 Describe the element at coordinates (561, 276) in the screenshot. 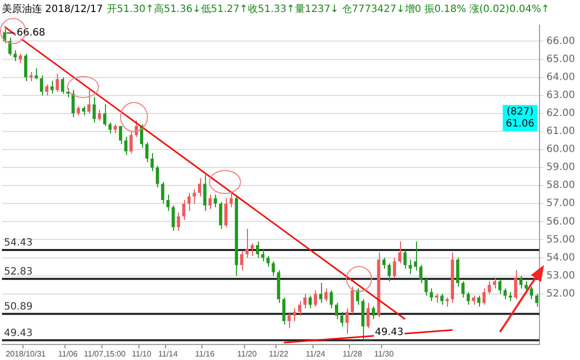

I see `y-tick-label: 53.00` at that location.